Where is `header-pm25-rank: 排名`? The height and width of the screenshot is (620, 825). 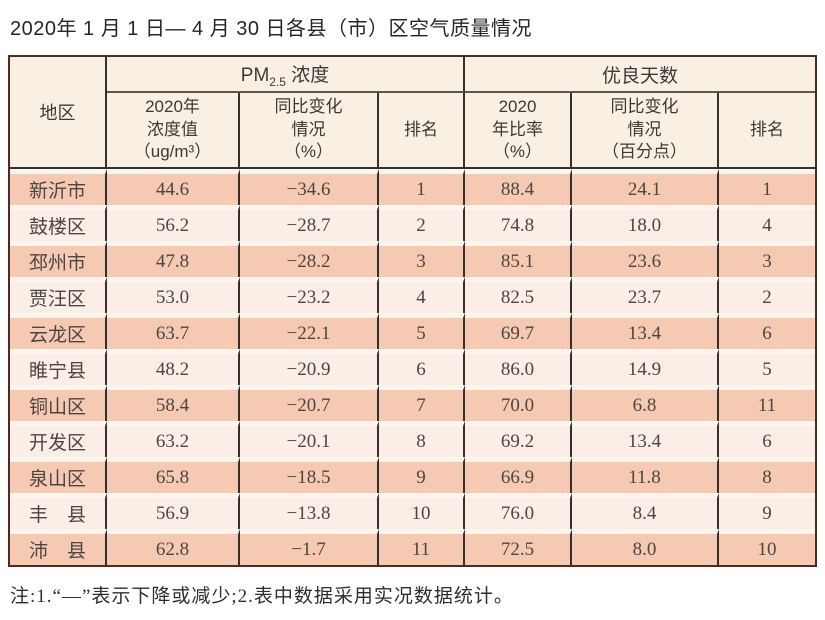
header-pm25-rank: 排名 is located at coordinates (422, 131).